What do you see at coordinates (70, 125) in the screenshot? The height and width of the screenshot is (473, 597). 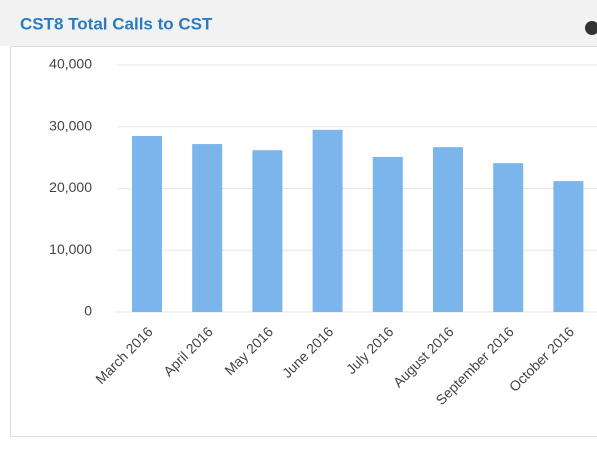 I see `y-tick-label: 30,000` at bounding box center [70, 125].